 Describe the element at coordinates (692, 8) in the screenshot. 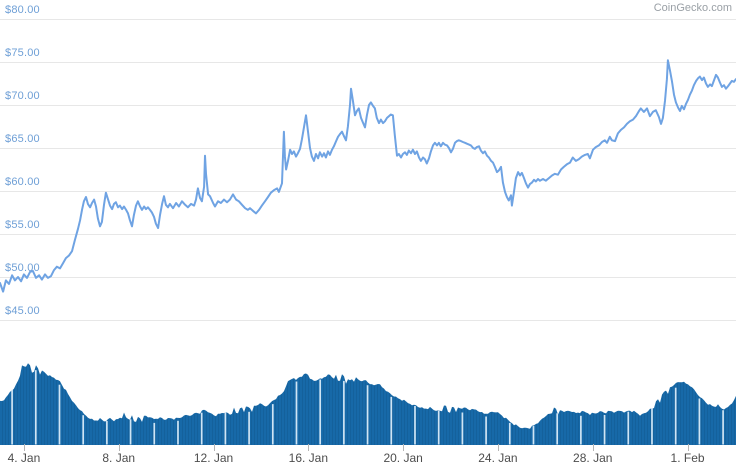

I see `coingecko-watermark: CoinGecko.com` at that location.